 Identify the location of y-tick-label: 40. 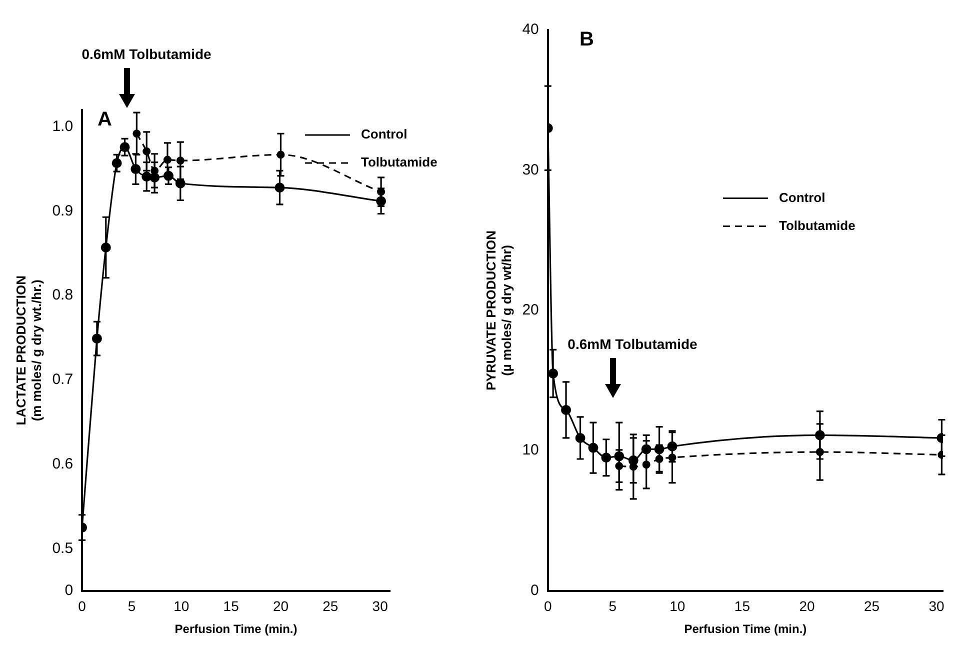
(530, 29).